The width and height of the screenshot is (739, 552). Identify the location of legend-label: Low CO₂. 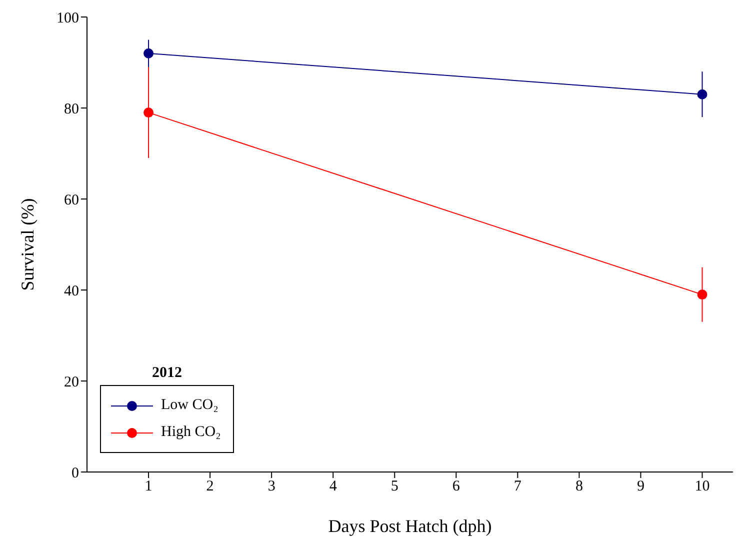
(189, 405).